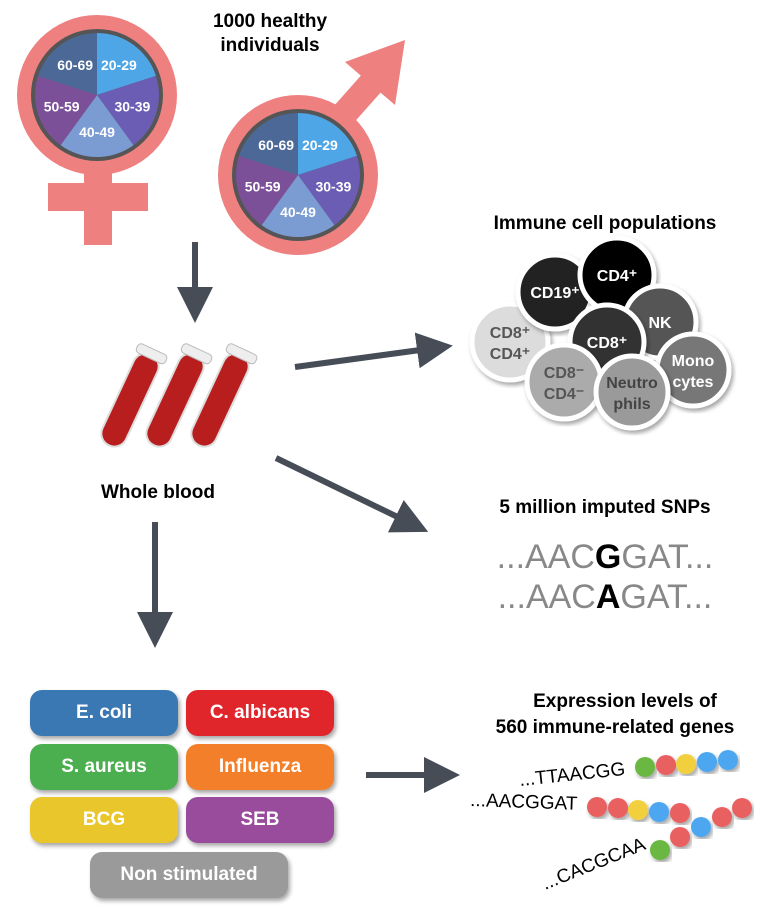 The height and width of the screenshot is (922, 771). Describe the element at coordinates (693, 382) in the screenshot. I see `svg-text: cytes` at that location.